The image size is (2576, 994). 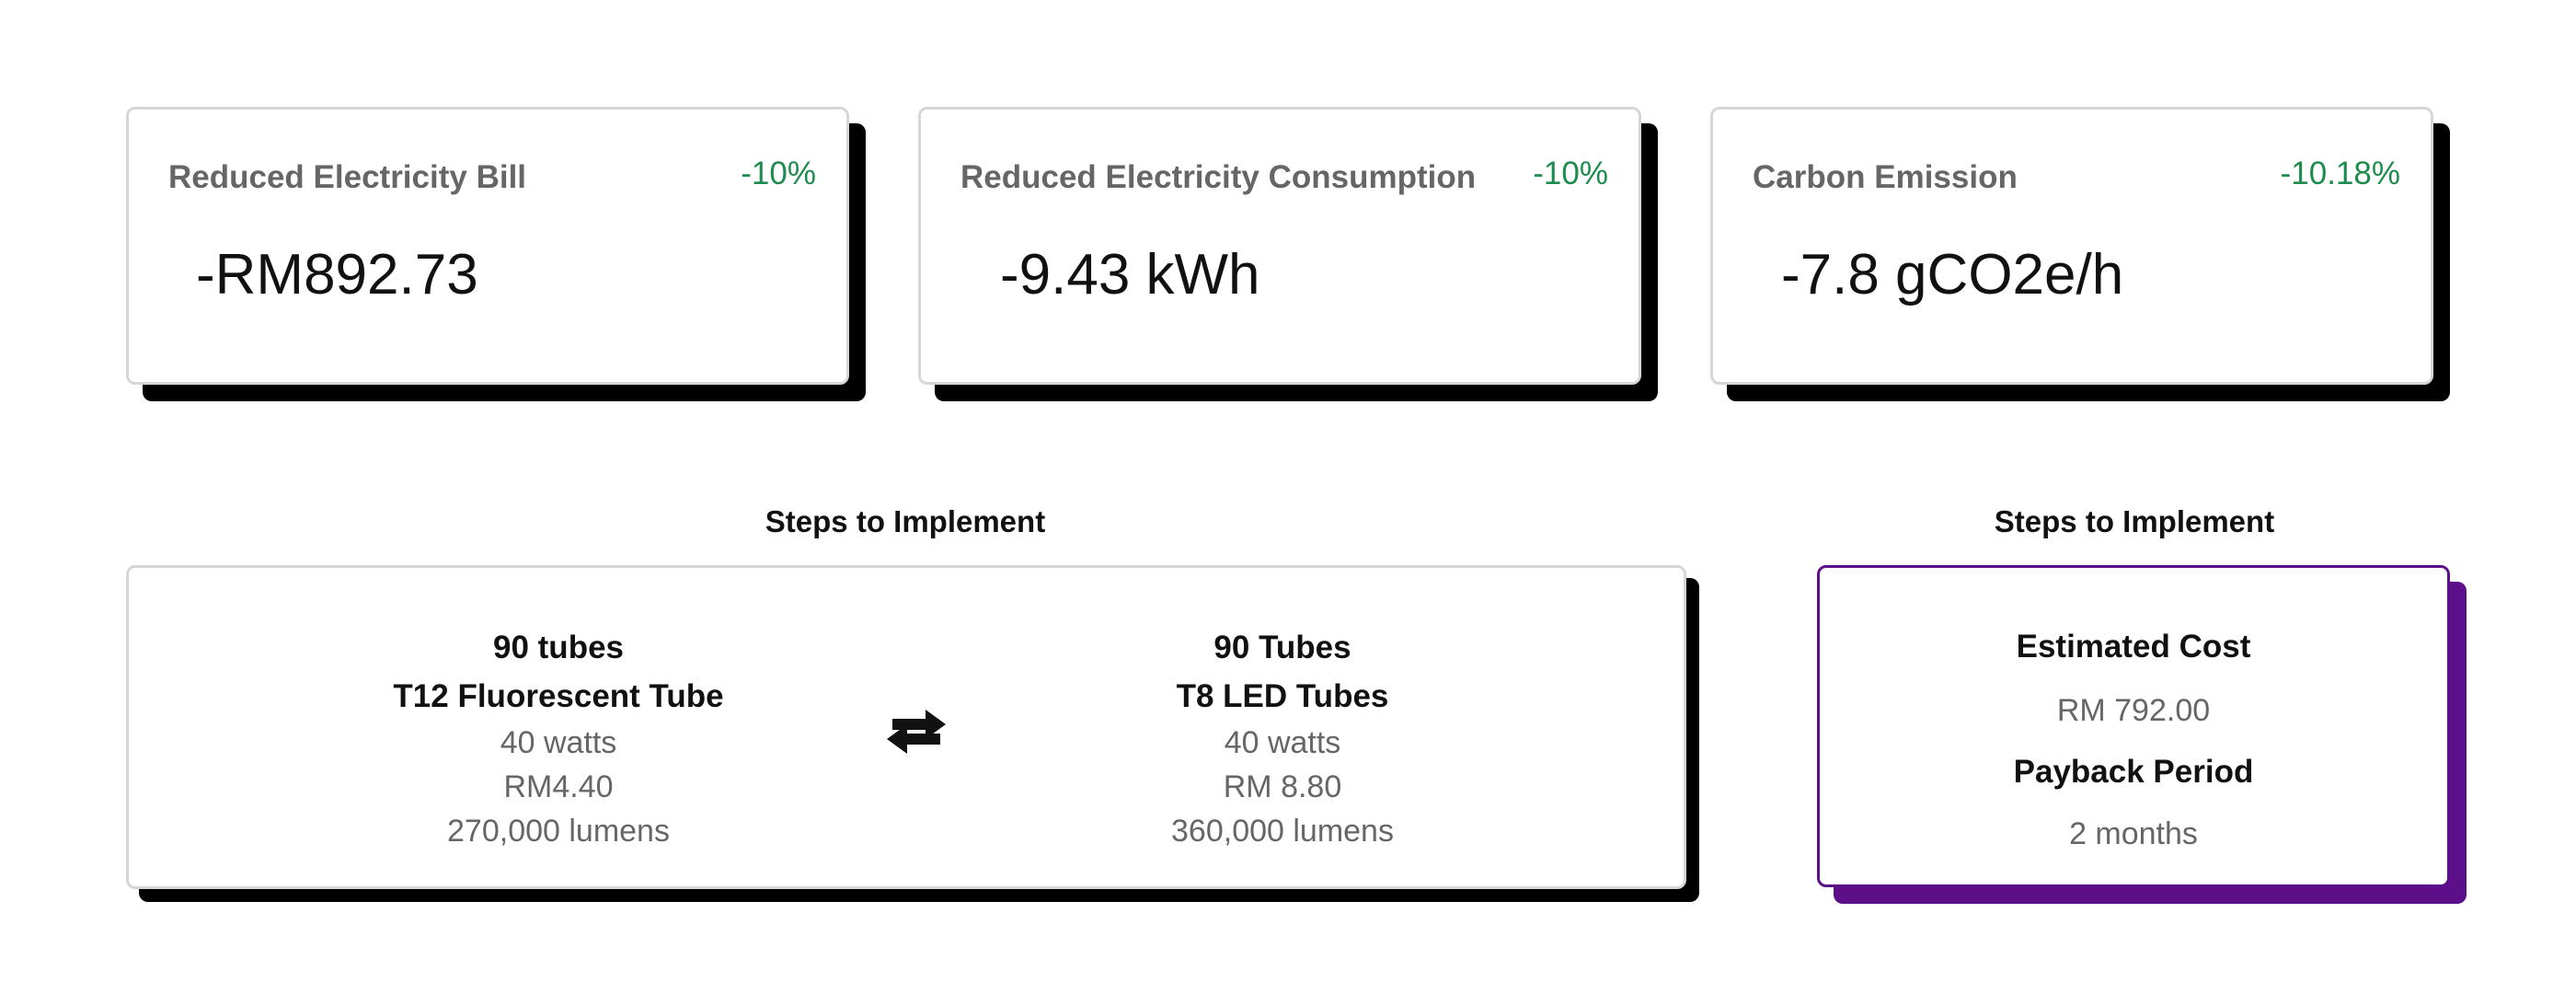 I want to click on product-lumens: 270,000 lumens, so click(x=558, y=831).